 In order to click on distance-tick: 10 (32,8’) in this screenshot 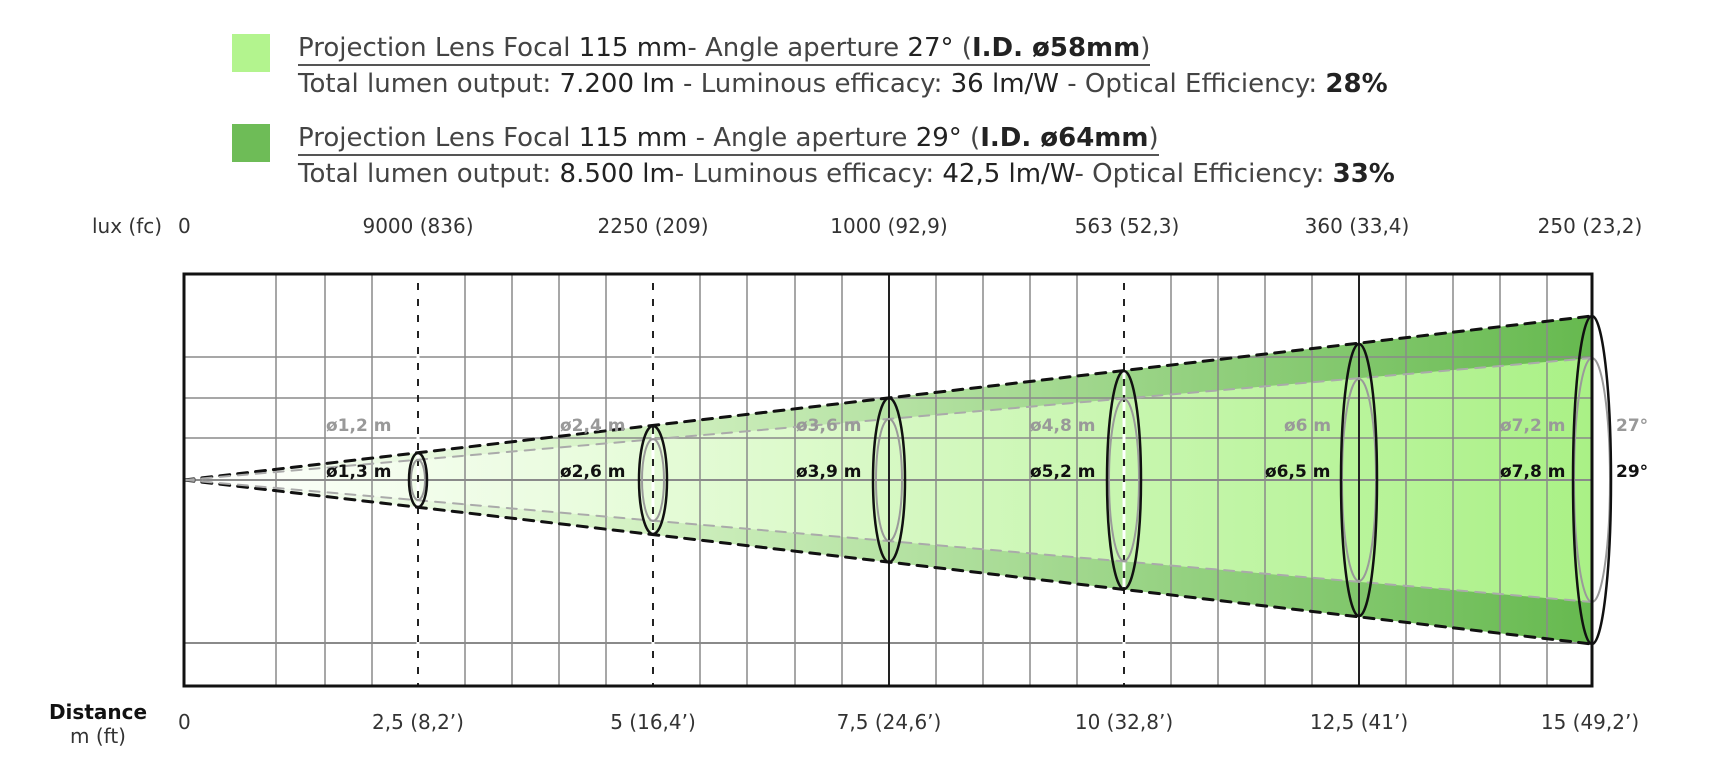, I will do `click(1124, 722)`.